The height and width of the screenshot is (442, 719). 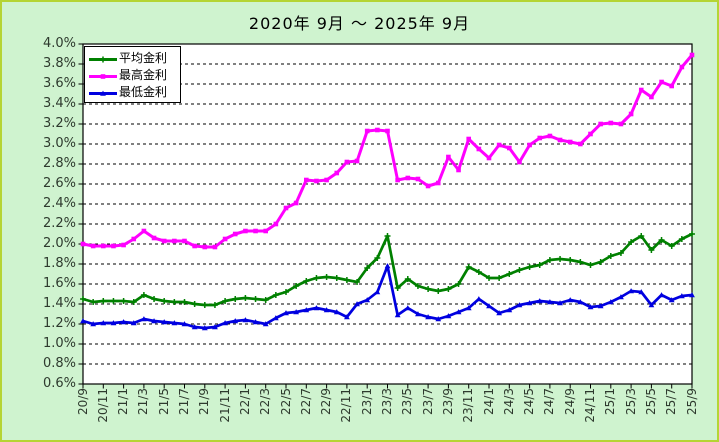 What do you see at coordinates (488, 401) in the screenshot?
I see `x-axis-label: 24/1` at bounding box center [488, 401].